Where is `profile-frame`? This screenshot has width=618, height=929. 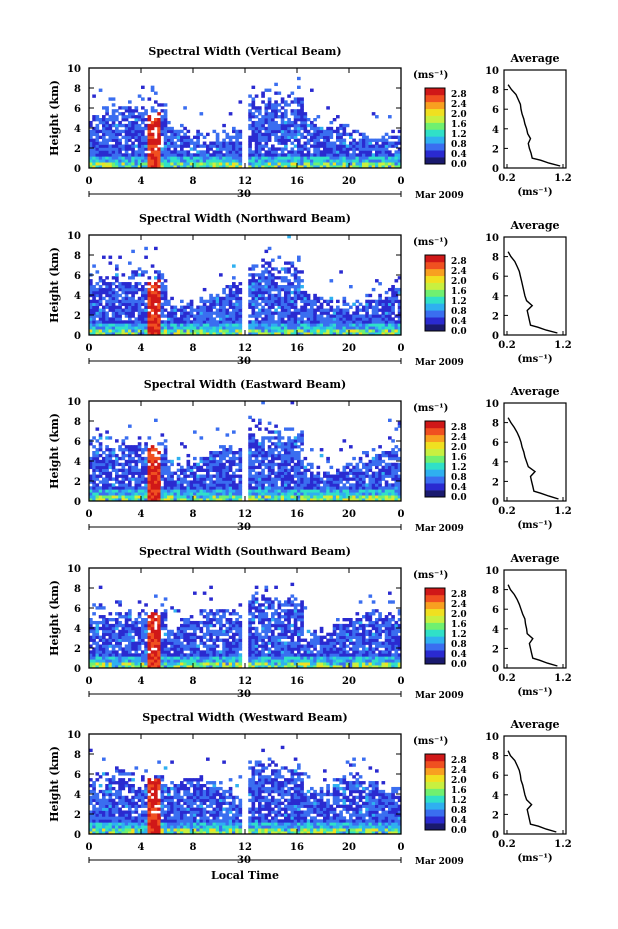
profile-frame is located at coordinates (535, 452).